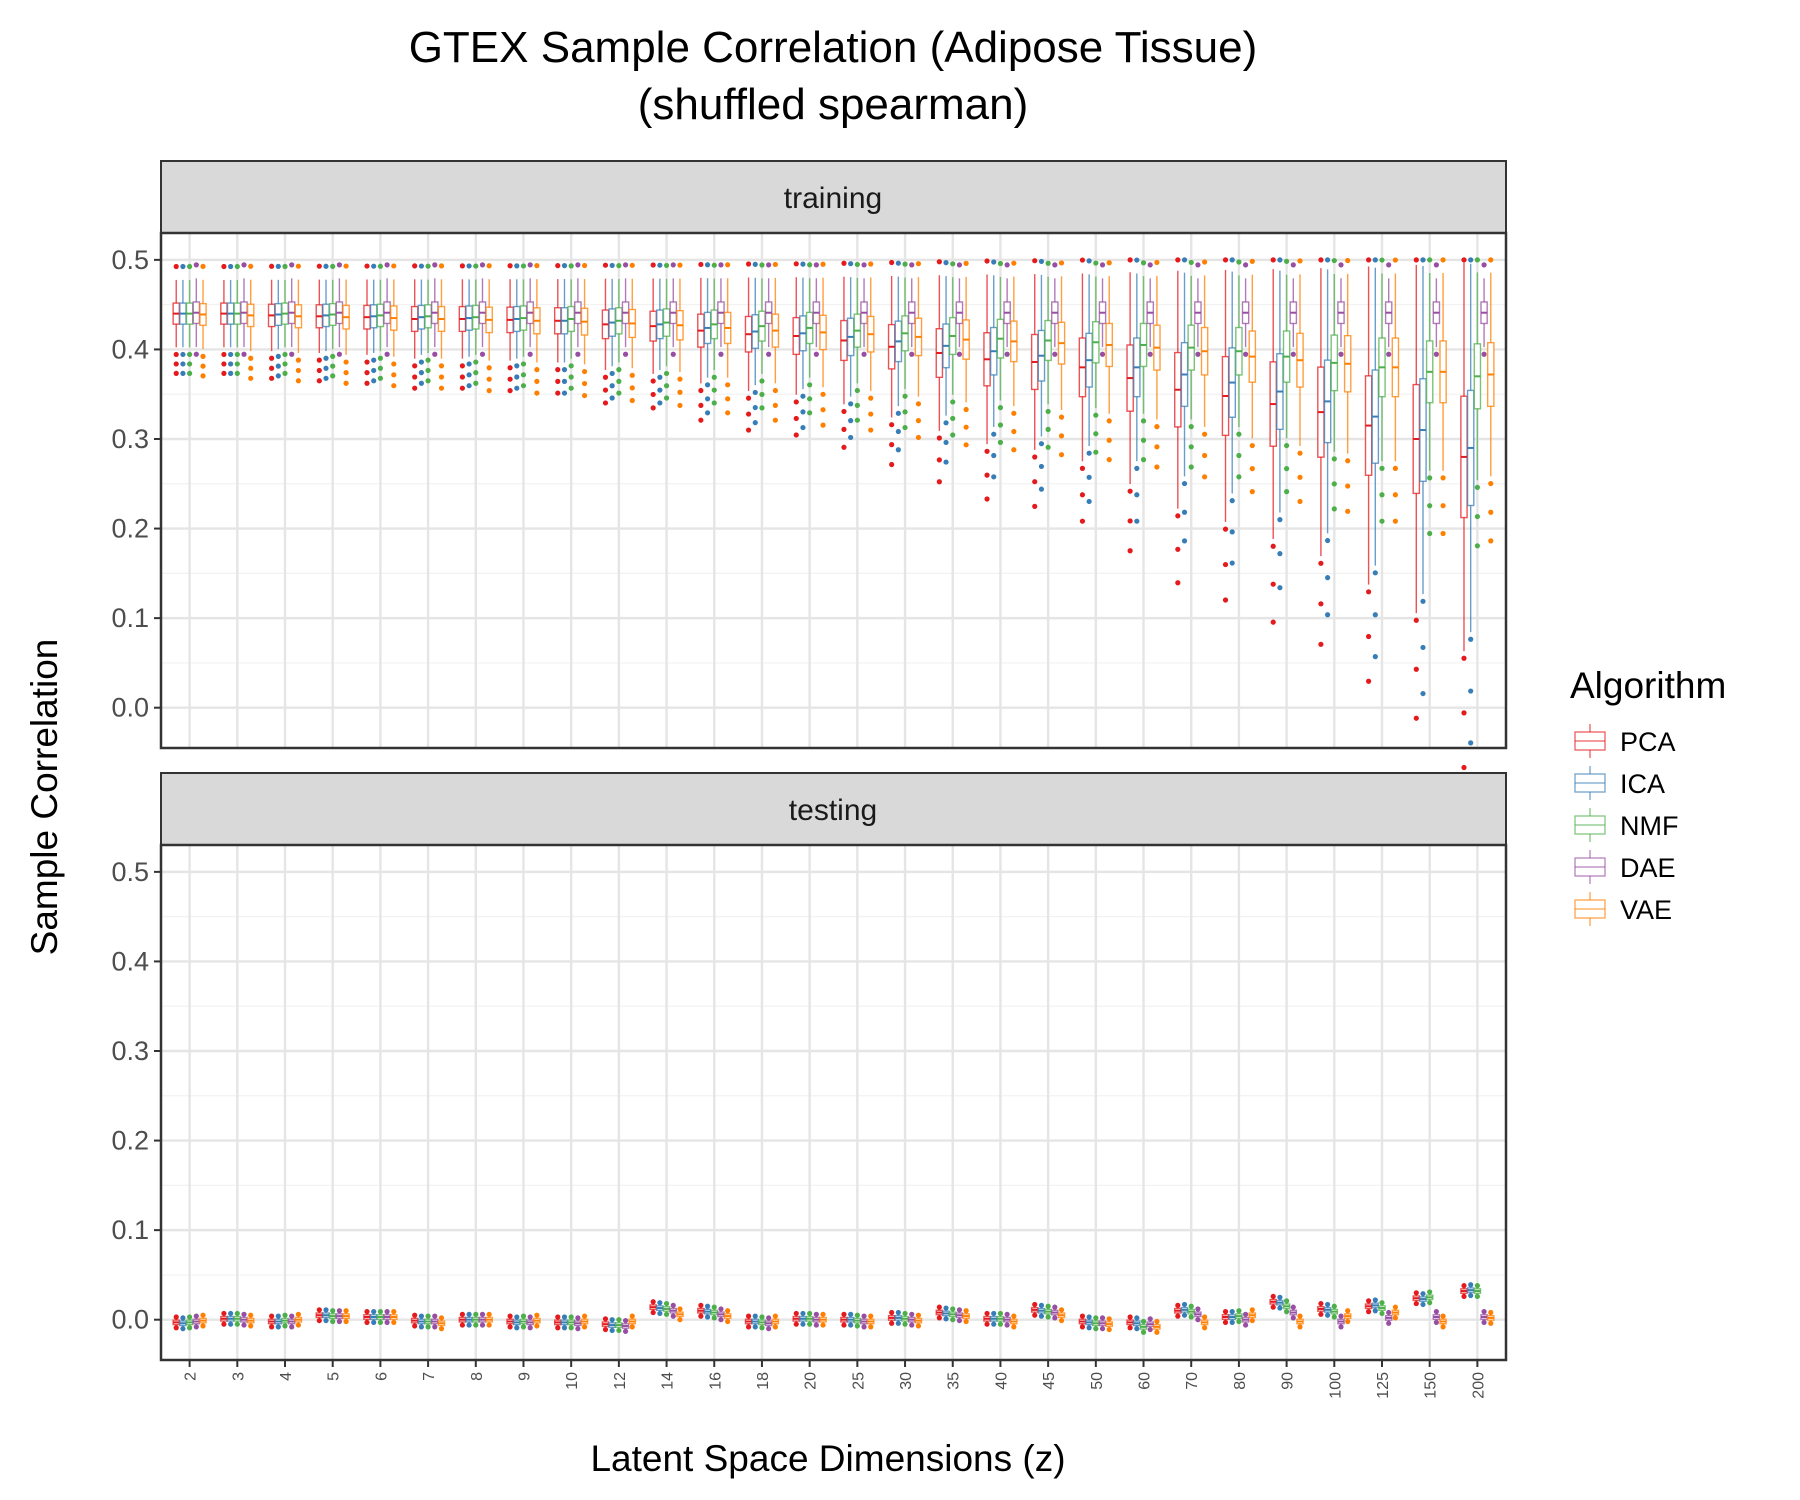  What do you see at coordinates (136, 1096) in the screenshot?
I see `y-axis-testing: 0.0 0.1 0.2 0.3 0.4 0.5` at bounding box center [136, 1096].